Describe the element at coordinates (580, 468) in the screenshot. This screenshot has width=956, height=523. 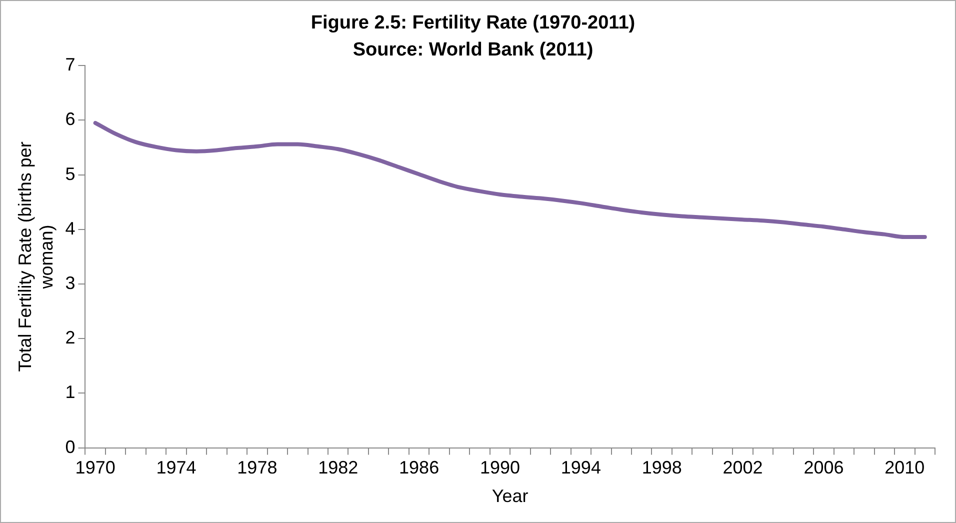
I see `x-tick-label: 1994` at that location.